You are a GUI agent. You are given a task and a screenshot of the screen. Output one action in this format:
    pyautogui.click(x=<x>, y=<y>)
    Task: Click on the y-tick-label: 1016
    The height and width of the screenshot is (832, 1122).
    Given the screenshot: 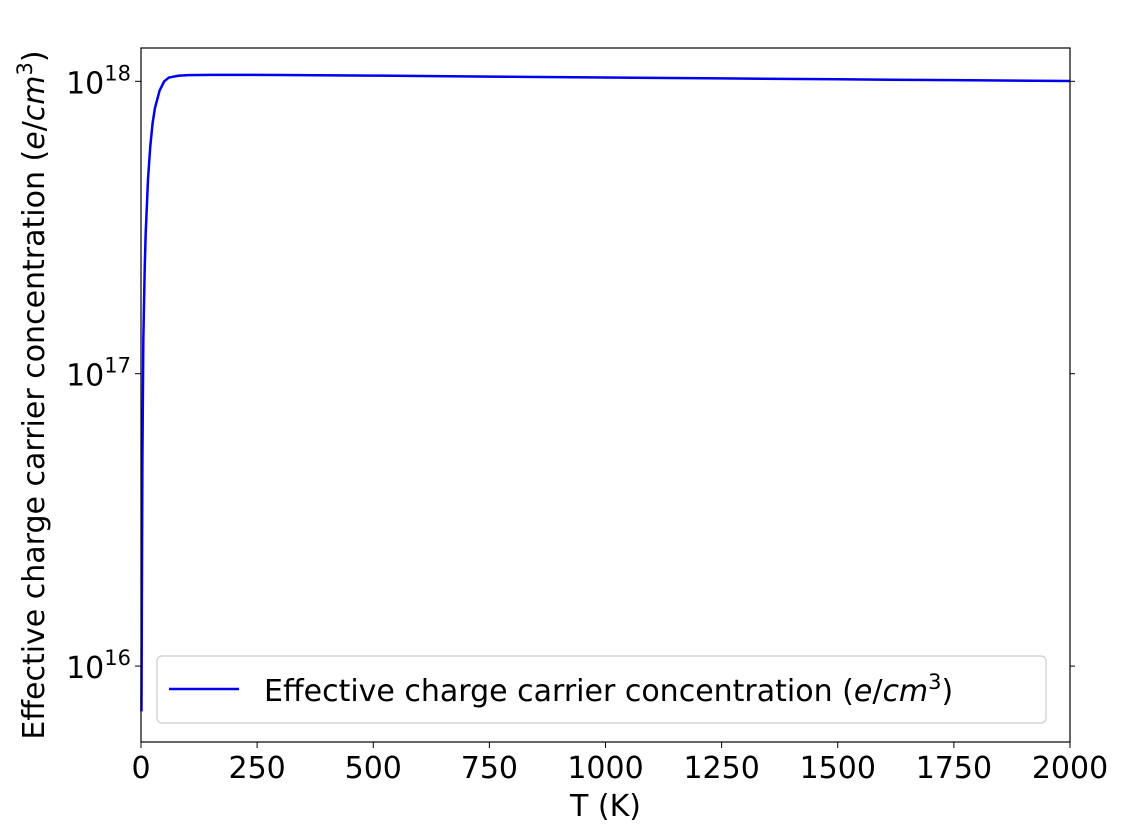 What is the action you would take?
    pyautogui.click(x=98, y=666)
    